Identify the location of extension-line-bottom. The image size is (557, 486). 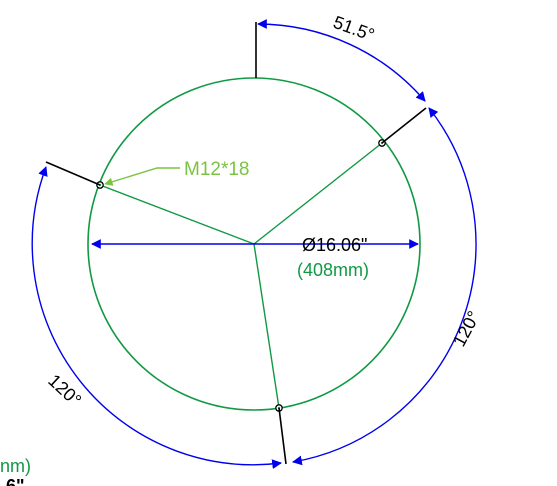
(282, 436).